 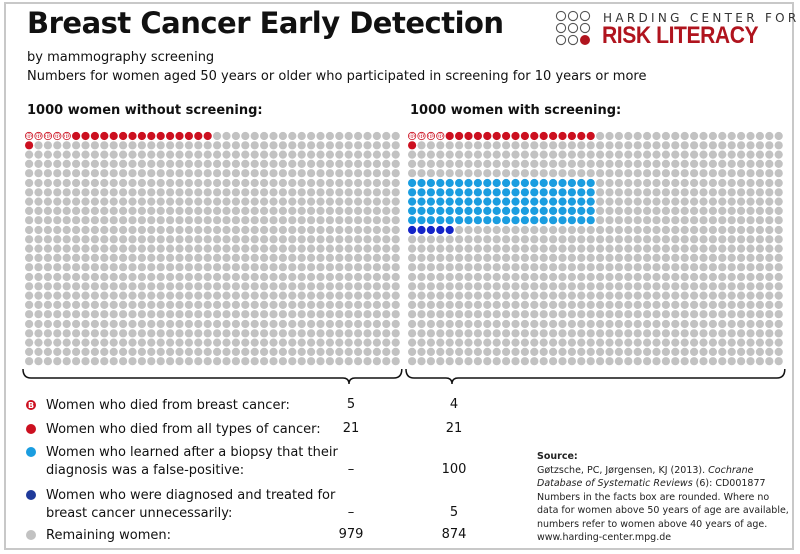 I want to click on woman-dot-cancer-death, so click(x=132, y=136).